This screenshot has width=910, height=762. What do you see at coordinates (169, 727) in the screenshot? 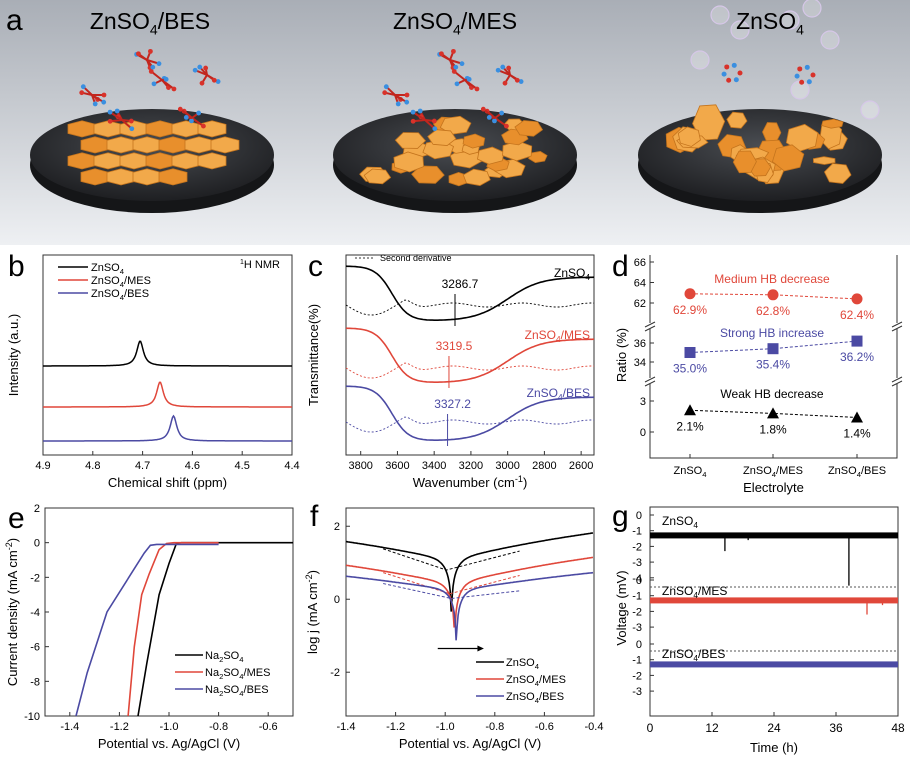
I see `x-tick-label: -1.0` at bounding box center [169, 727].